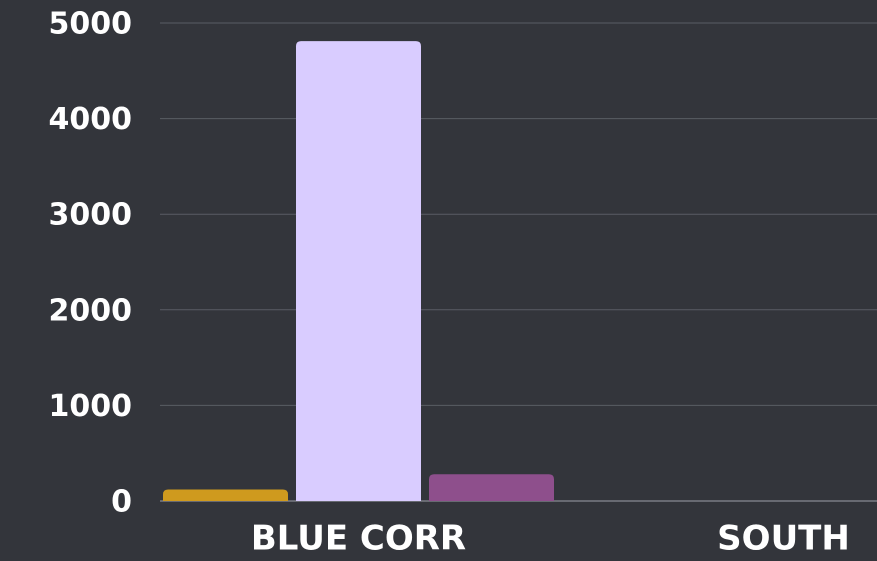  I want to click on y-tick-label: 5000, so click(91, 24).